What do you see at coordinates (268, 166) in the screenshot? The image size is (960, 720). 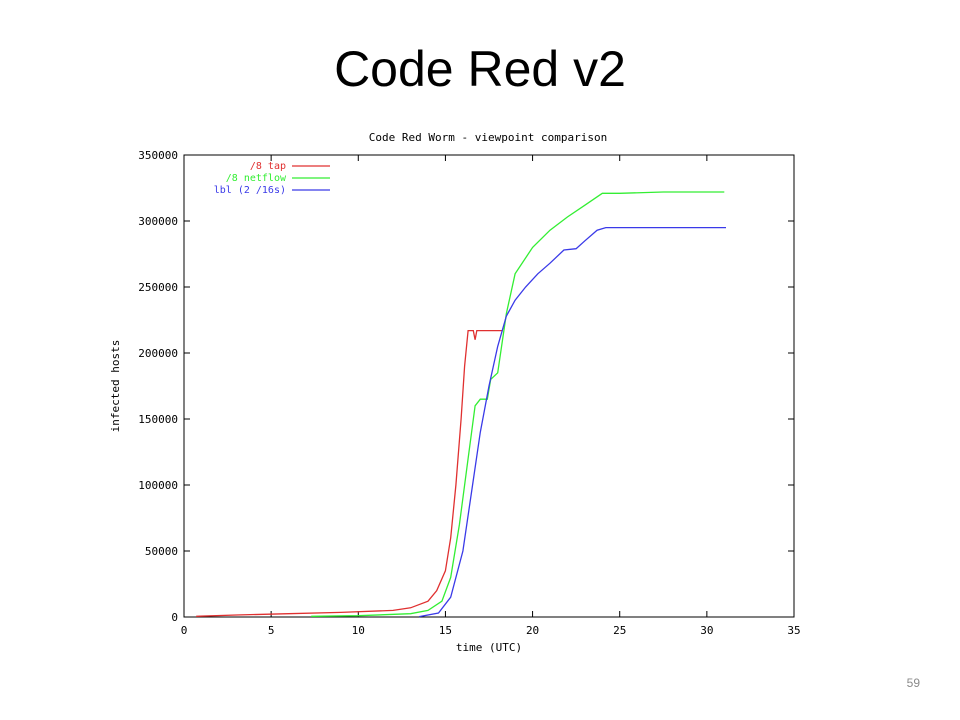 I see `legend-label: /8 tap` at bounding box center [268, 166].